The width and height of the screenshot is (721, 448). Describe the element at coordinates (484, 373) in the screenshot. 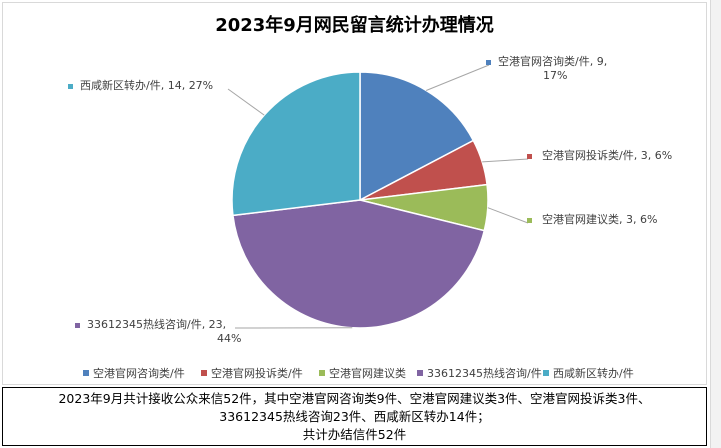

I see `legend-entry: 33612345热线咨询/件` at that location.